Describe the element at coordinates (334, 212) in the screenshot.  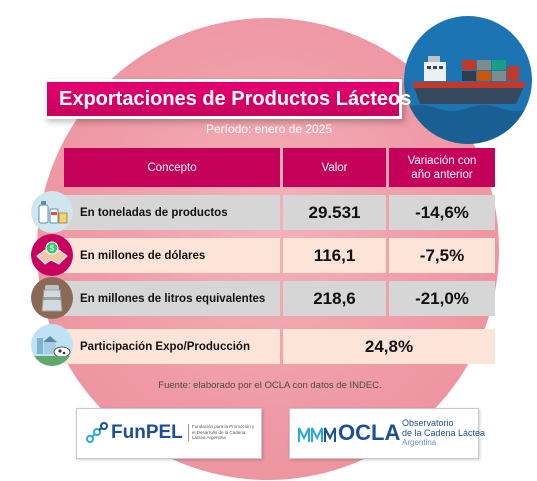
I see `row-value: 29.531` at that location.